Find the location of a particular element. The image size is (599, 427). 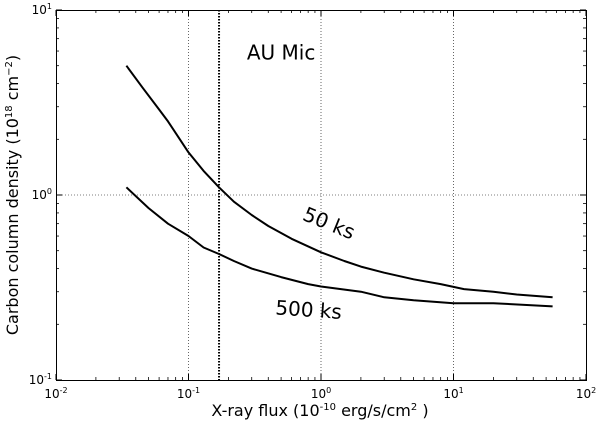

x-axis-label: X-ray flux (10-10 erg/s/cm2 ) is located at coordinates (319, 410).